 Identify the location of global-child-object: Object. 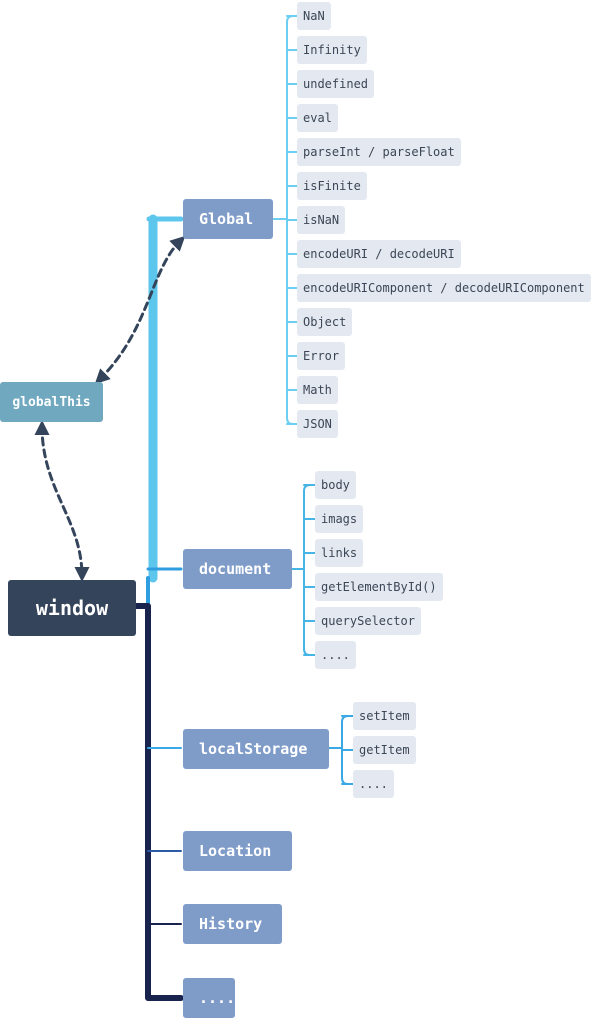
(325, 322).